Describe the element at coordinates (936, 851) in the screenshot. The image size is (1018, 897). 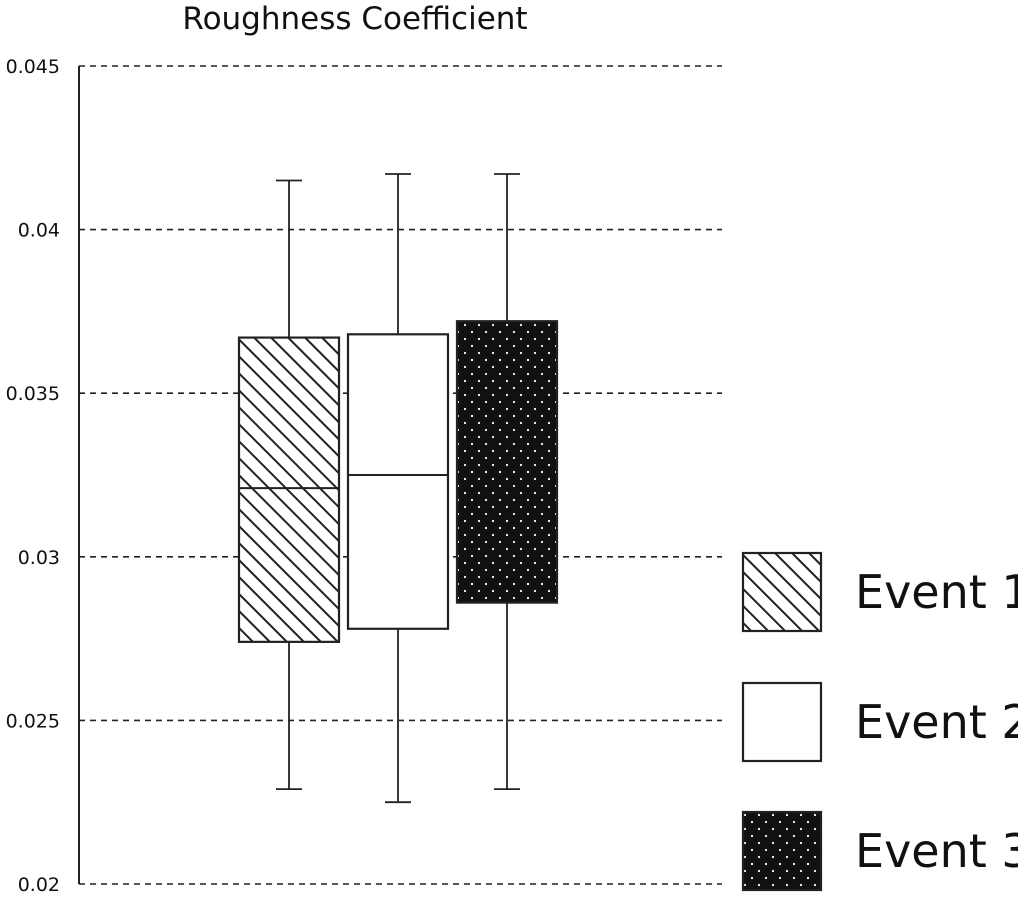
I see `legend-label: Event 3` at that location.